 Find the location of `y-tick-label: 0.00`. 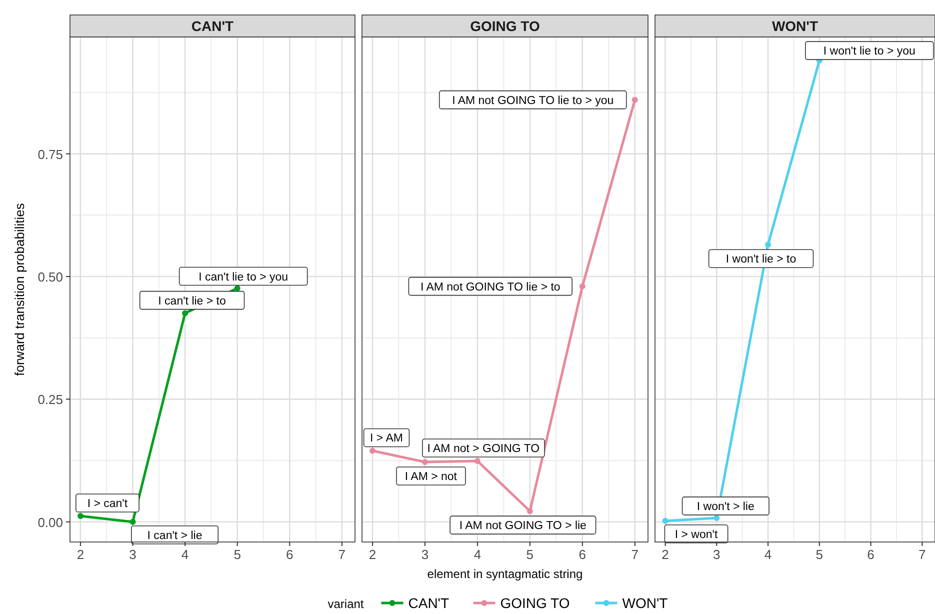

y-tick-label: 0.00 is located at coordinates (50, 522).